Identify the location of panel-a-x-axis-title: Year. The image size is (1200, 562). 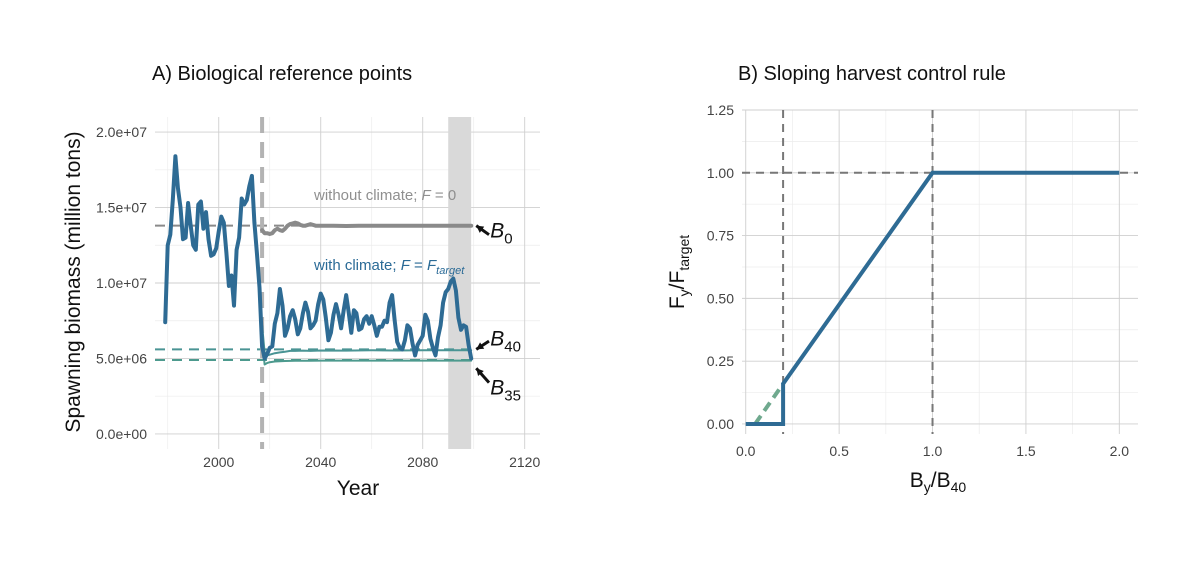
(358, 488).